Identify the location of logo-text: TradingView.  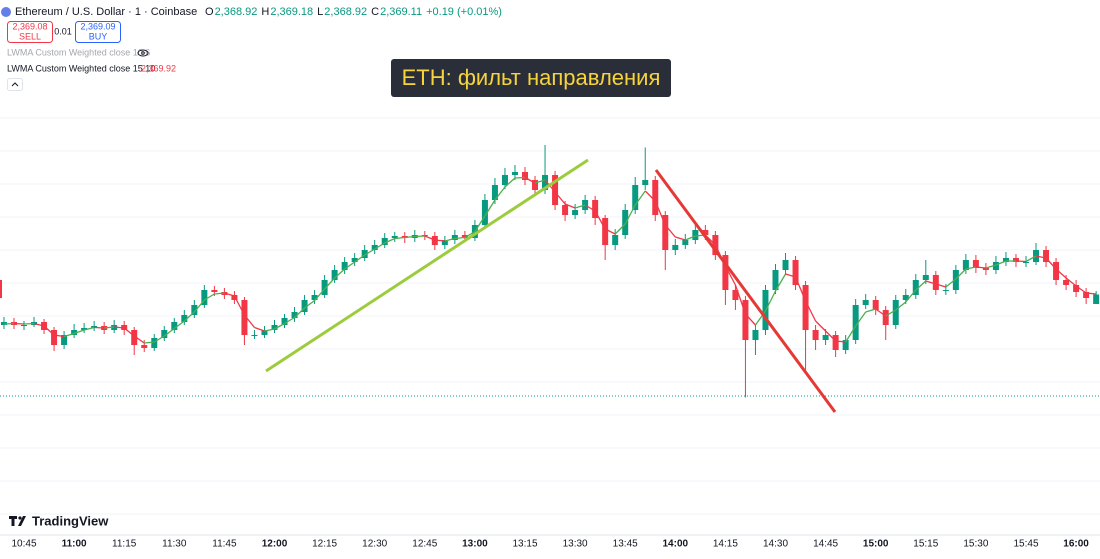
(70, 520).